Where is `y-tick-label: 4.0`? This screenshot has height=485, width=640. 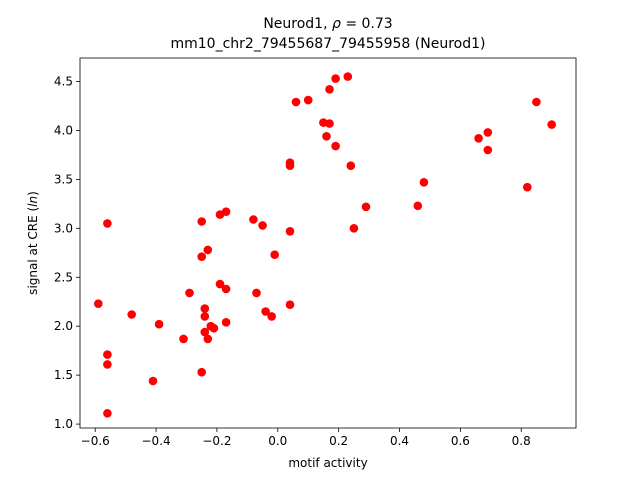 y-tick-label: 4.0 is located at coordinates (63, 130).